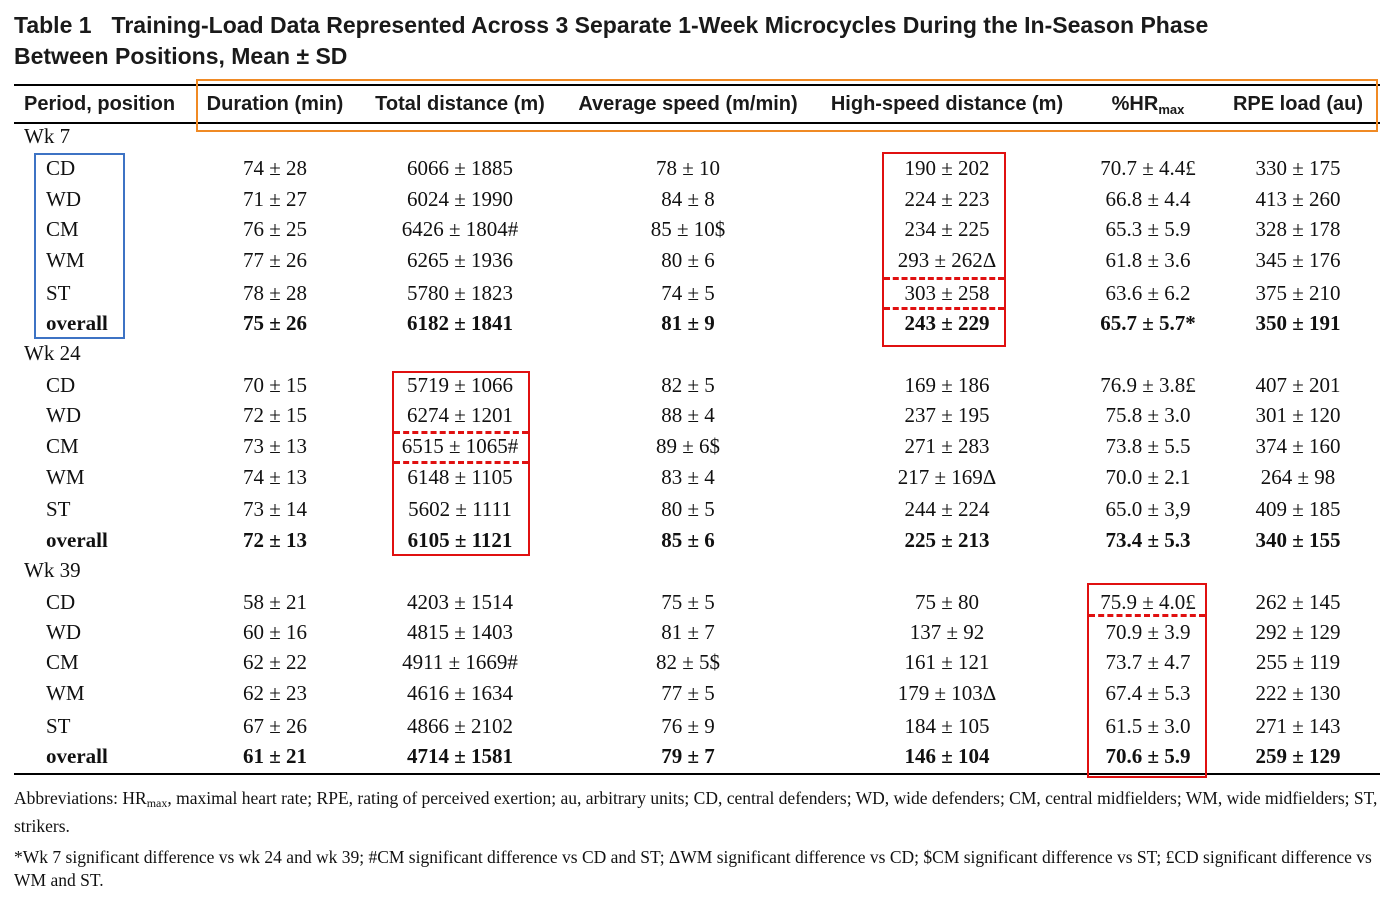 This screenshot has height=907, width=1394. Describe the element at coordinates (688, 662) in the screenshot. I see `value-cell-spd: 82 ± 5$` at that location.